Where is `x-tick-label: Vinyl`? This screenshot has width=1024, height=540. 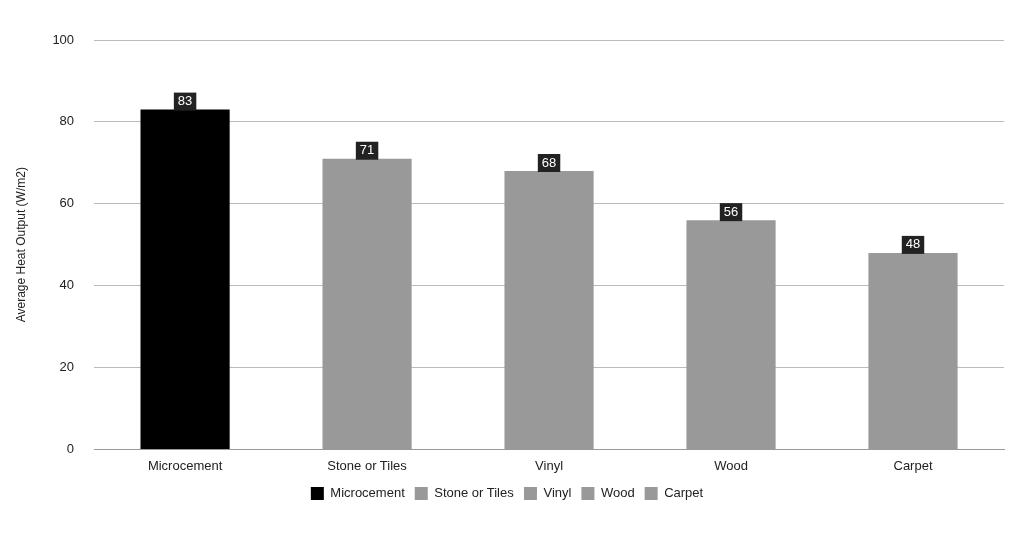 x-tick-label: Vinyl is located at coordinates (549, 465).